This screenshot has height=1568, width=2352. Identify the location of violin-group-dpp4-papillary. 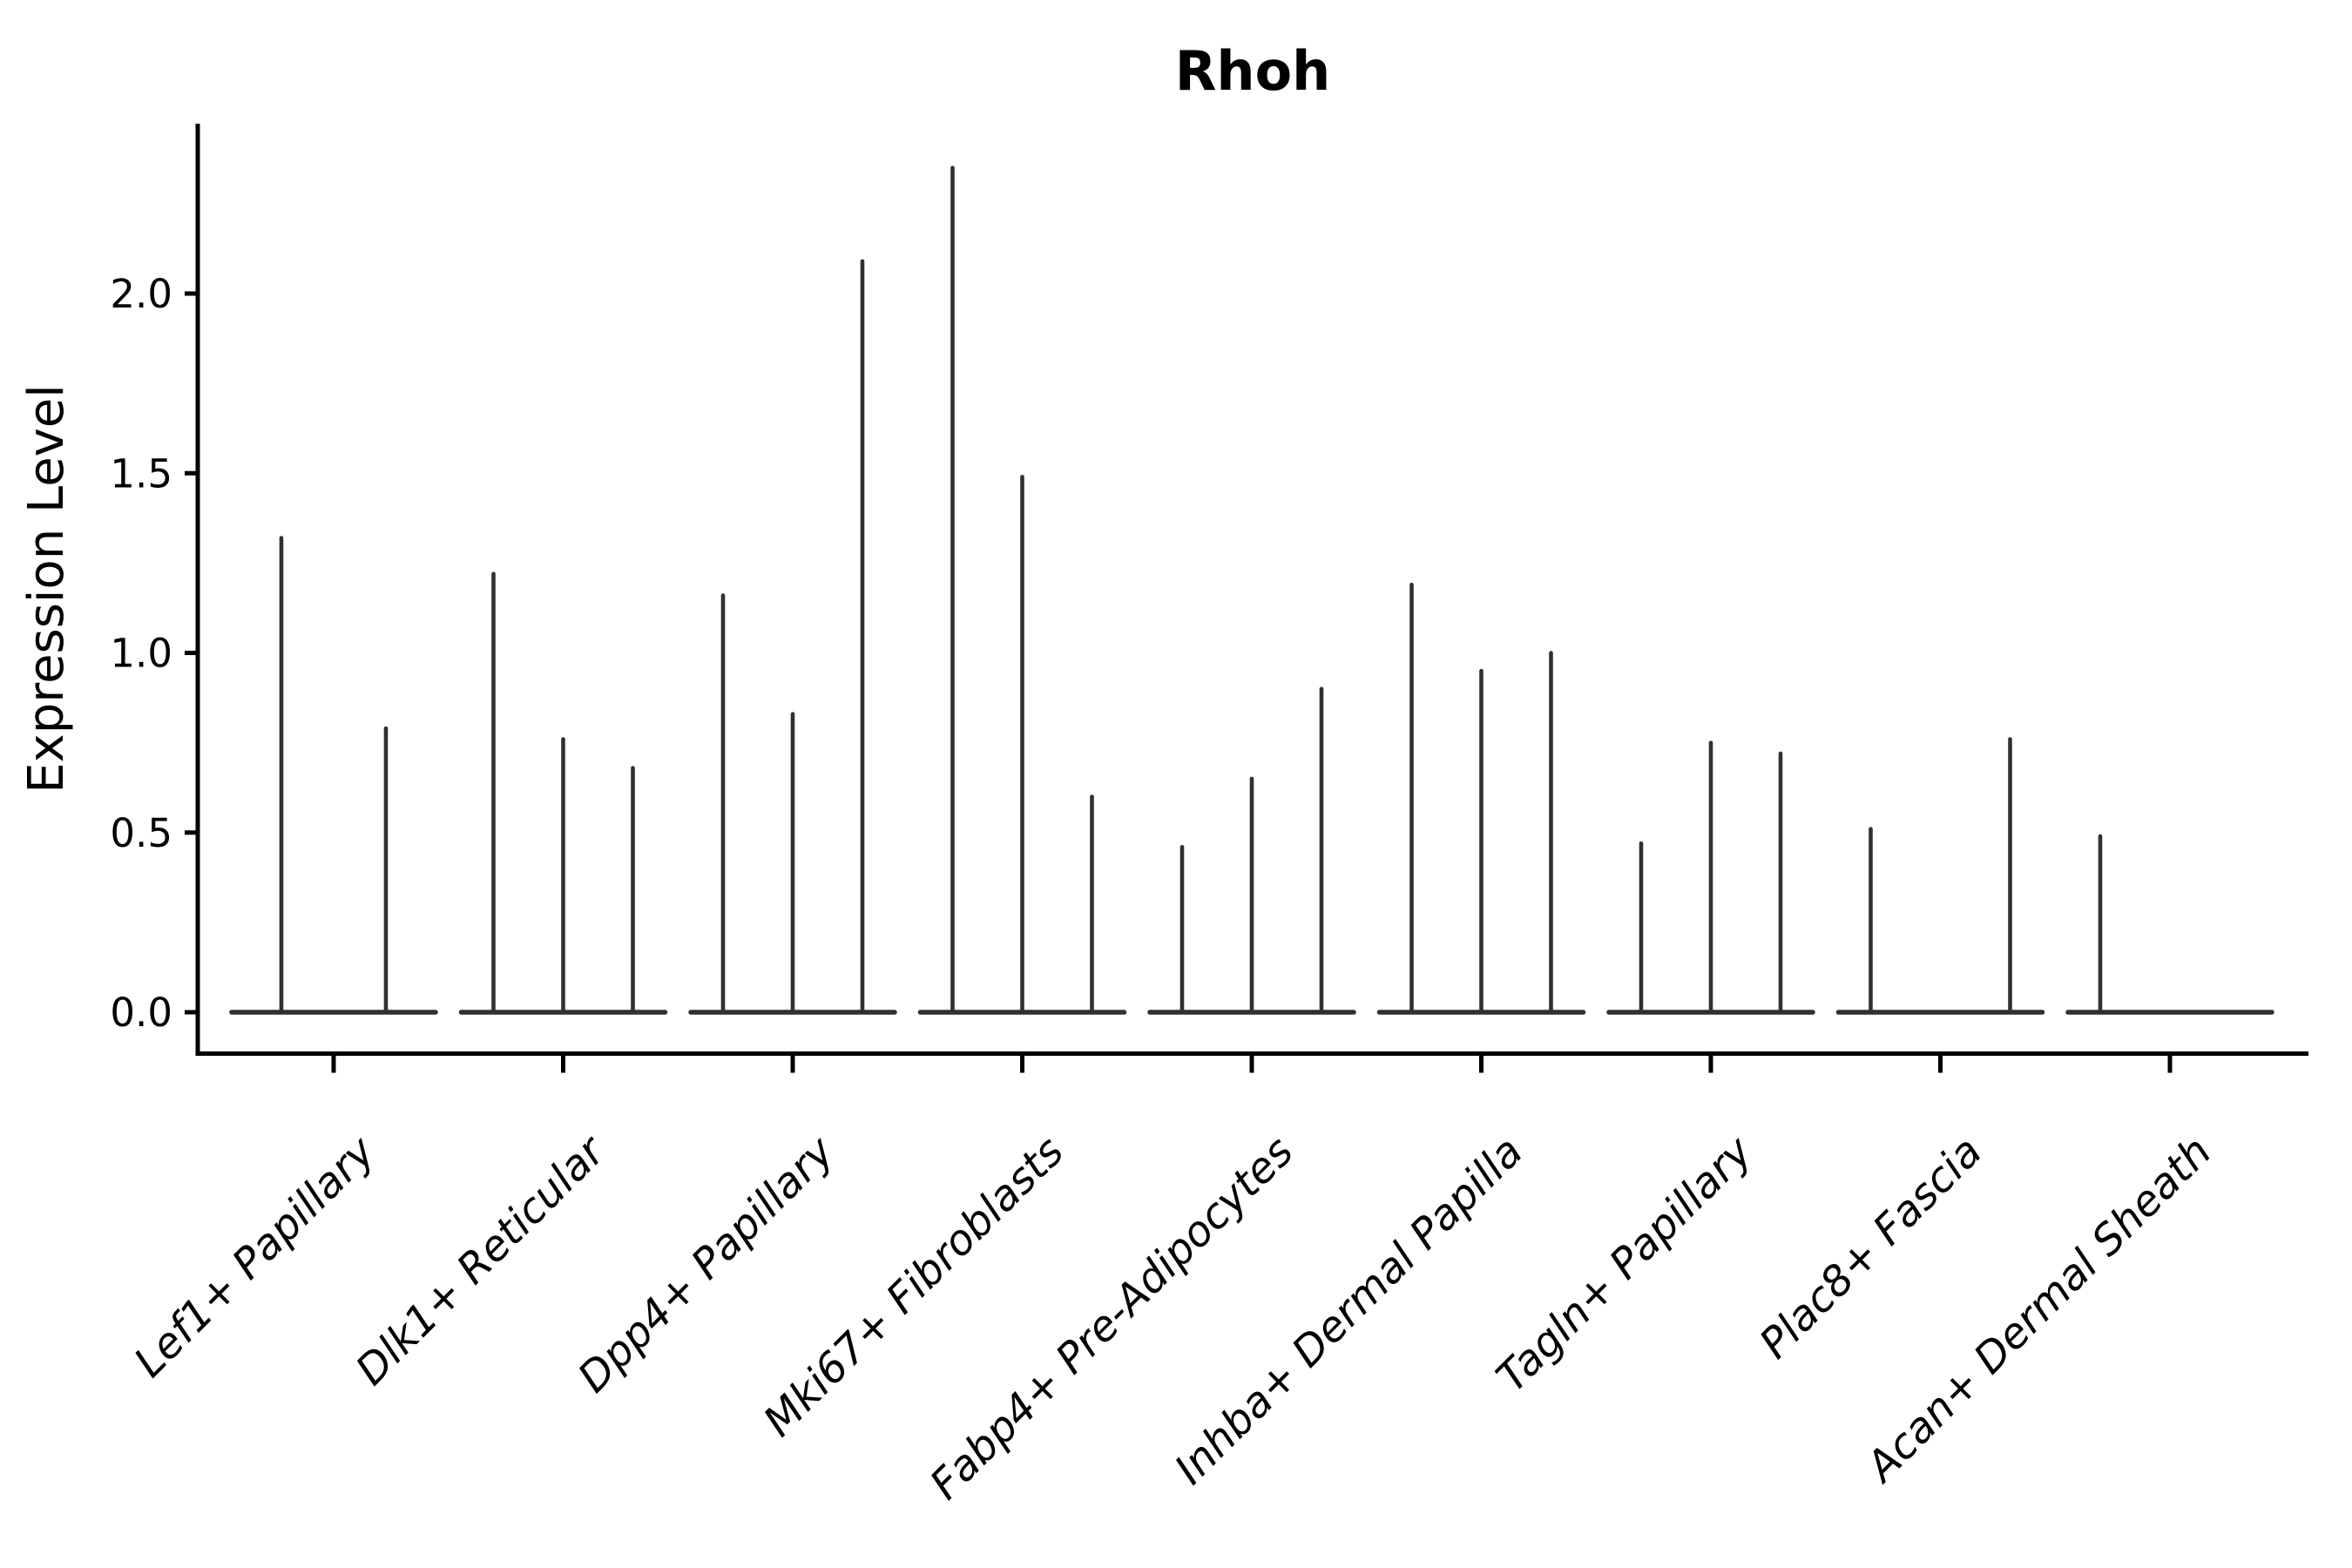
(792, 637).